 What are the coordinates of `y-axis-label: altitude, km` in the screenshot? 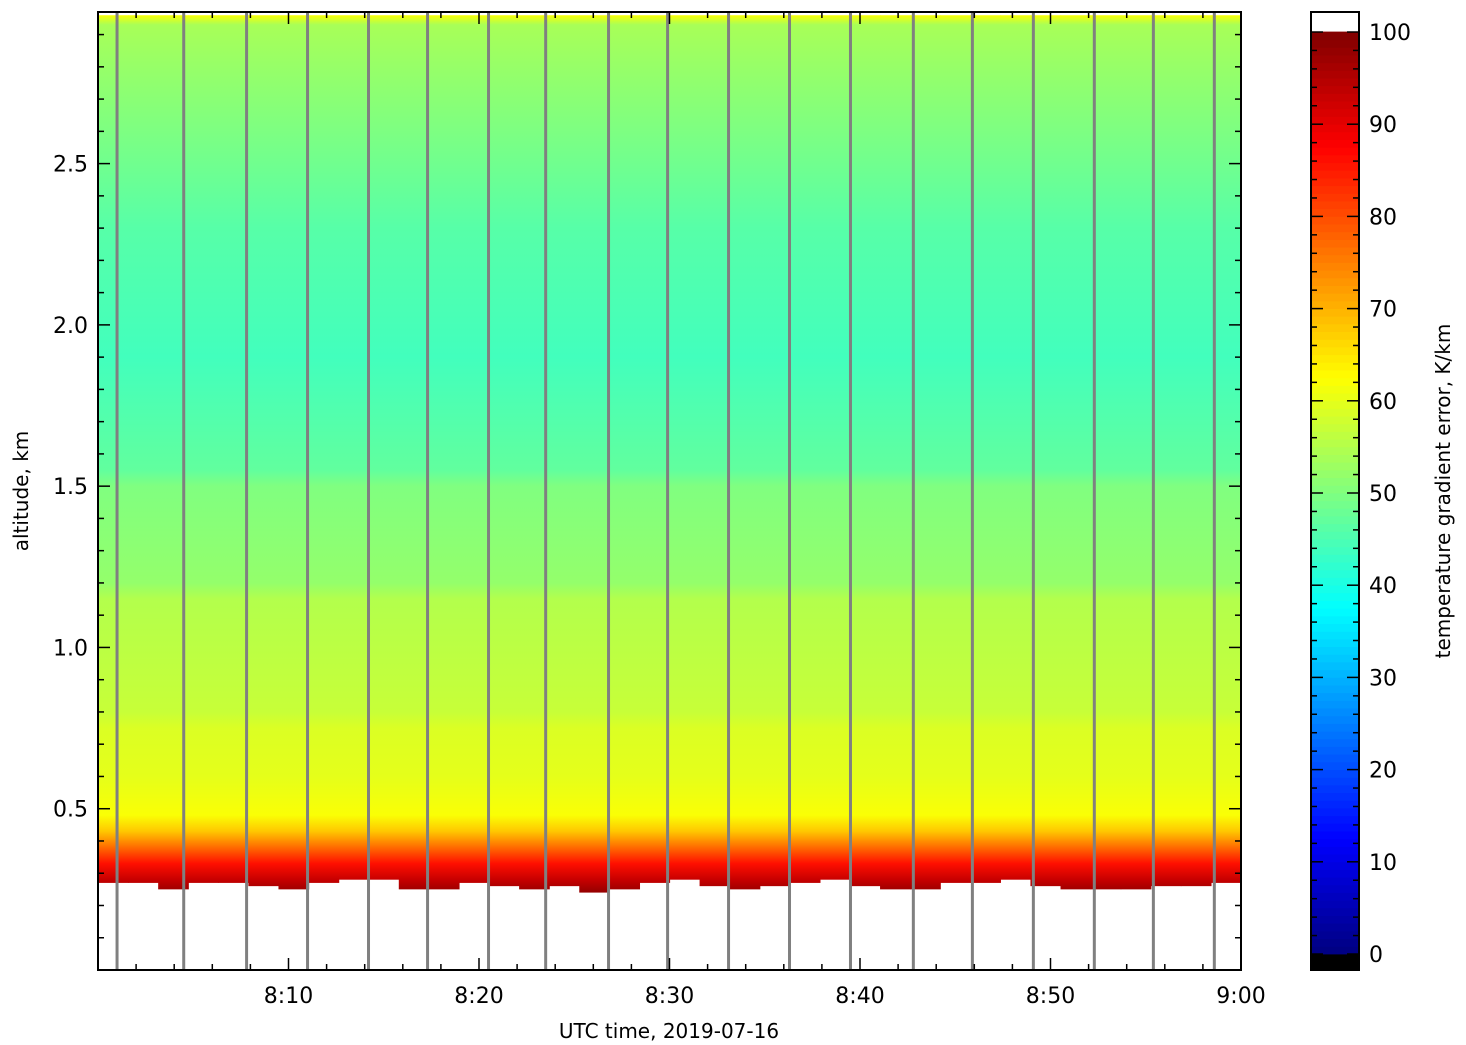 It's located at (21, 491).